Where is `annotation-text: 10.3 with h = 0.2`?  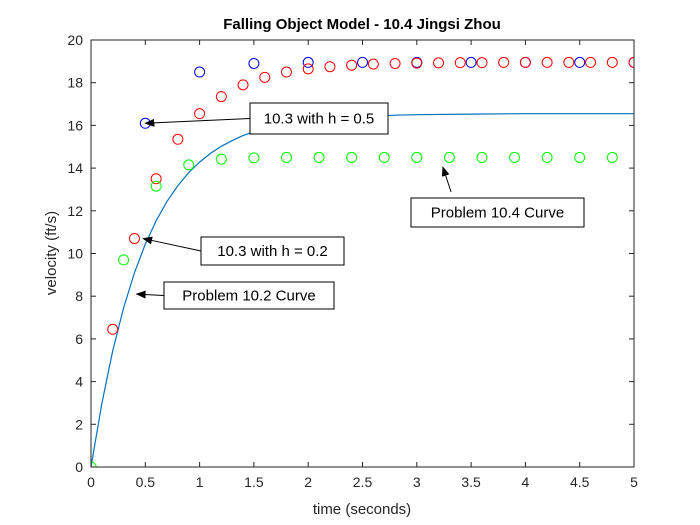
annotation-text: 10.3 with h = 0.2 is located at coordinates (272, 251).